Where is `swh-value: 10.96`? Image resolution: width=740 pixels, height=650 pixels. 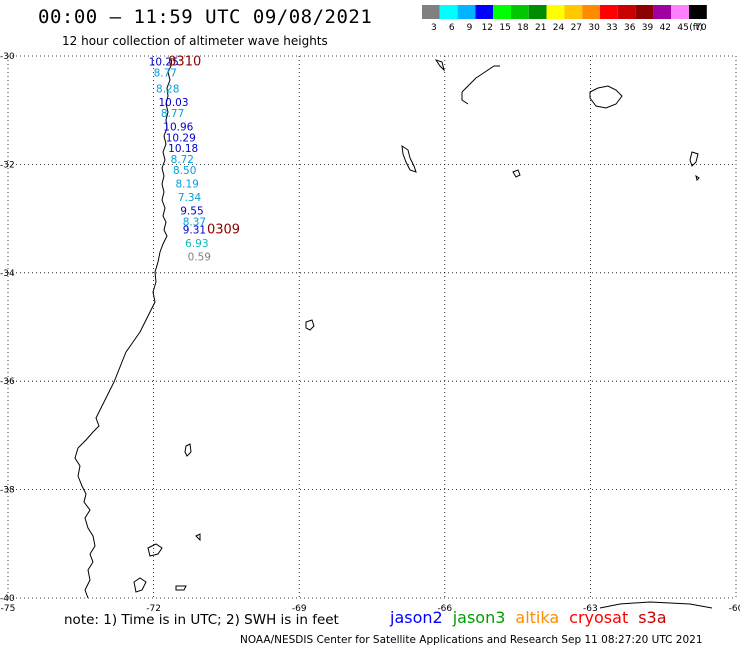
swh-value: 10.96 is located at coordinates (178, 127).